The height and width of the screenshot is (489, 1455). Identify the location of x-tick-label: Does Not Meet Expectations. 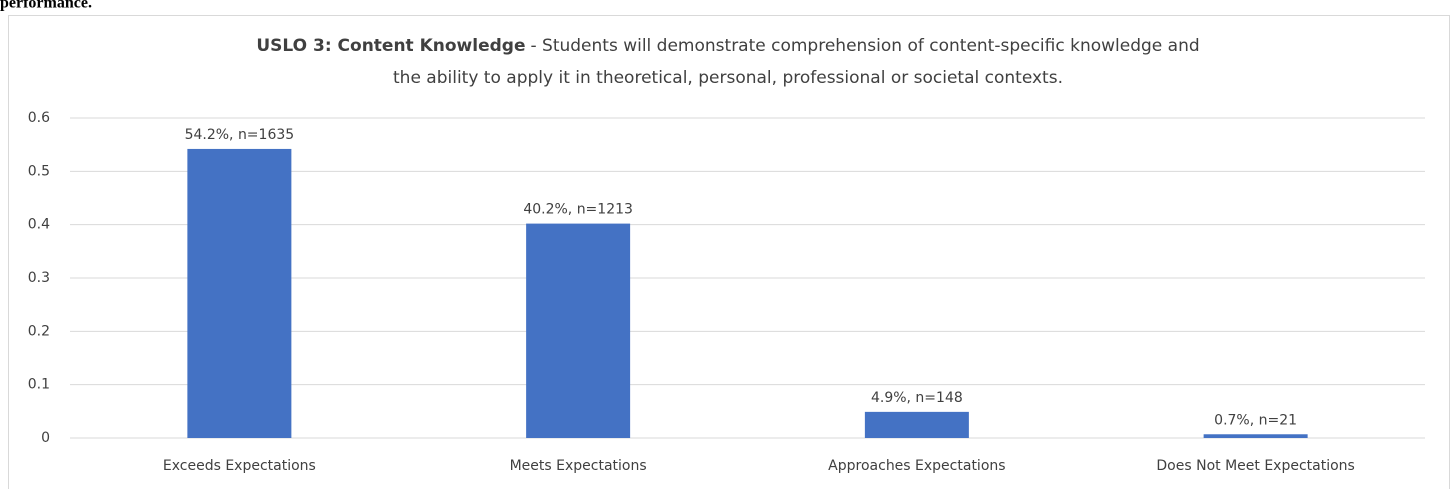
(1255, 466).